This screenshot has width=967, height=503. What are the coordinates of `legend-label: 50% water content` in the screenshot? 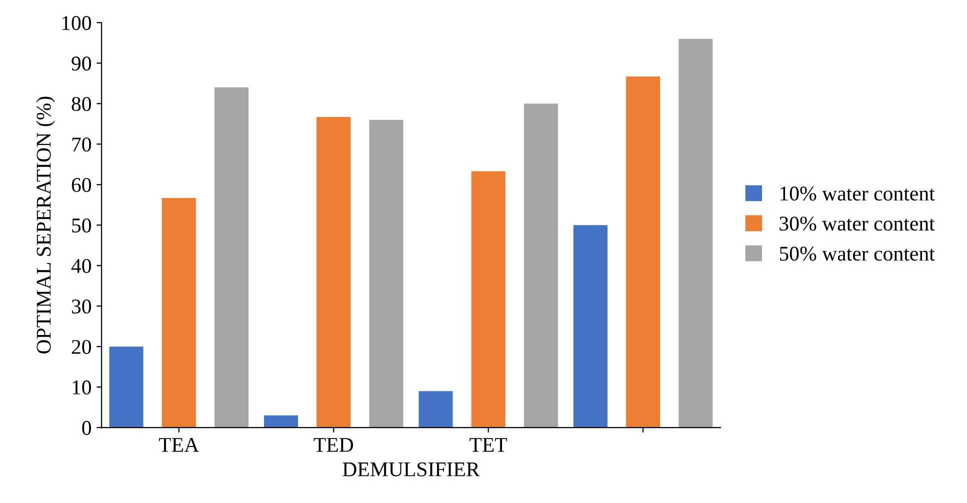 It's located at (857, 253).